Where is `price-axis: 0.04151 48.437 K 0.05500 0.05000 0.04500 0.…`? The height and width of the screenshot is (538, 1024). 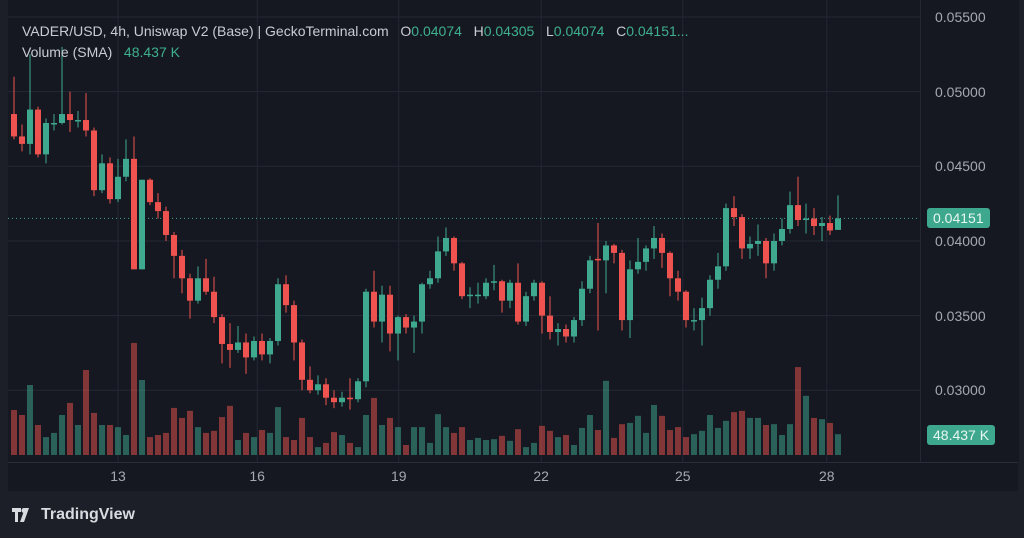
price-axis: 0.04151 48.437 K 0.05500 0.05000 0.04500 0.… is located at coordinates (969, 231).